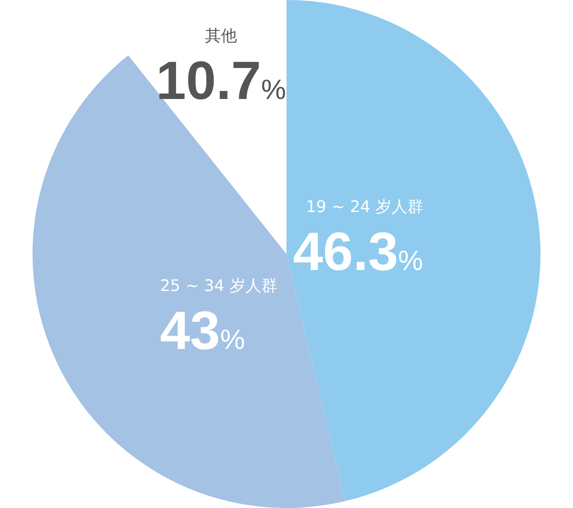 Image resolution: width=573 pixels, height=508 pixels. What do you see at coordinates (221, 81) in the screenshot?
I see `data-label: 10.7%` at bounding box center [221, 81].